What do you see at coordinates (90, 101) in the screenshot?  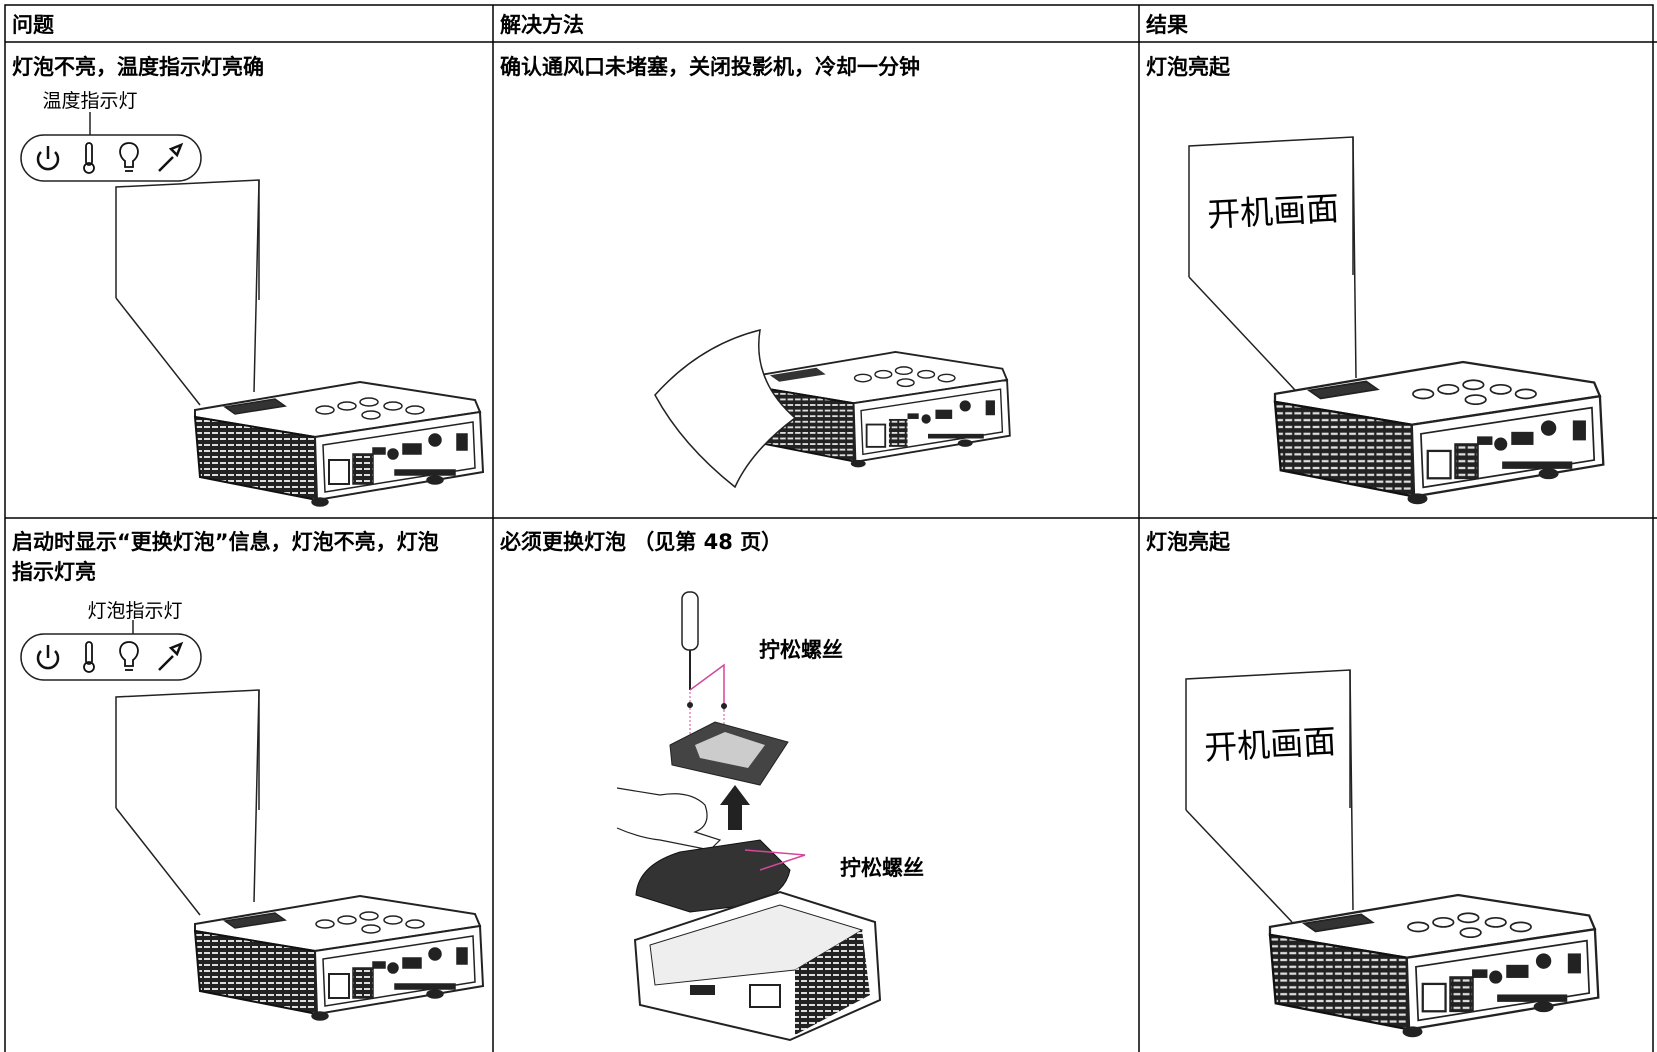 I see `indicator-label: 温度指示灯` at bounding box center [90, 101].